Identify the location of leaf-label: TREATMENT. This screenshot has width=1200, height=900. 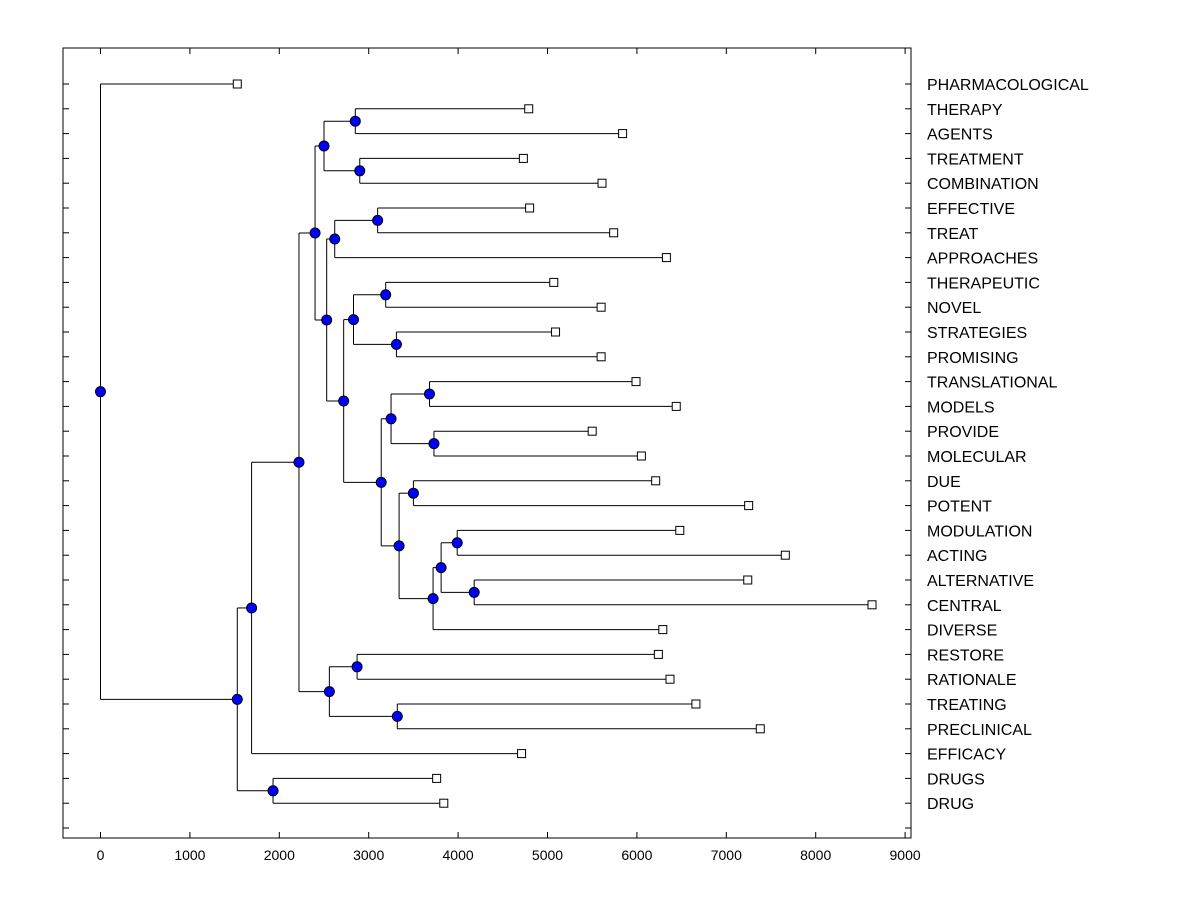
(975, 159).